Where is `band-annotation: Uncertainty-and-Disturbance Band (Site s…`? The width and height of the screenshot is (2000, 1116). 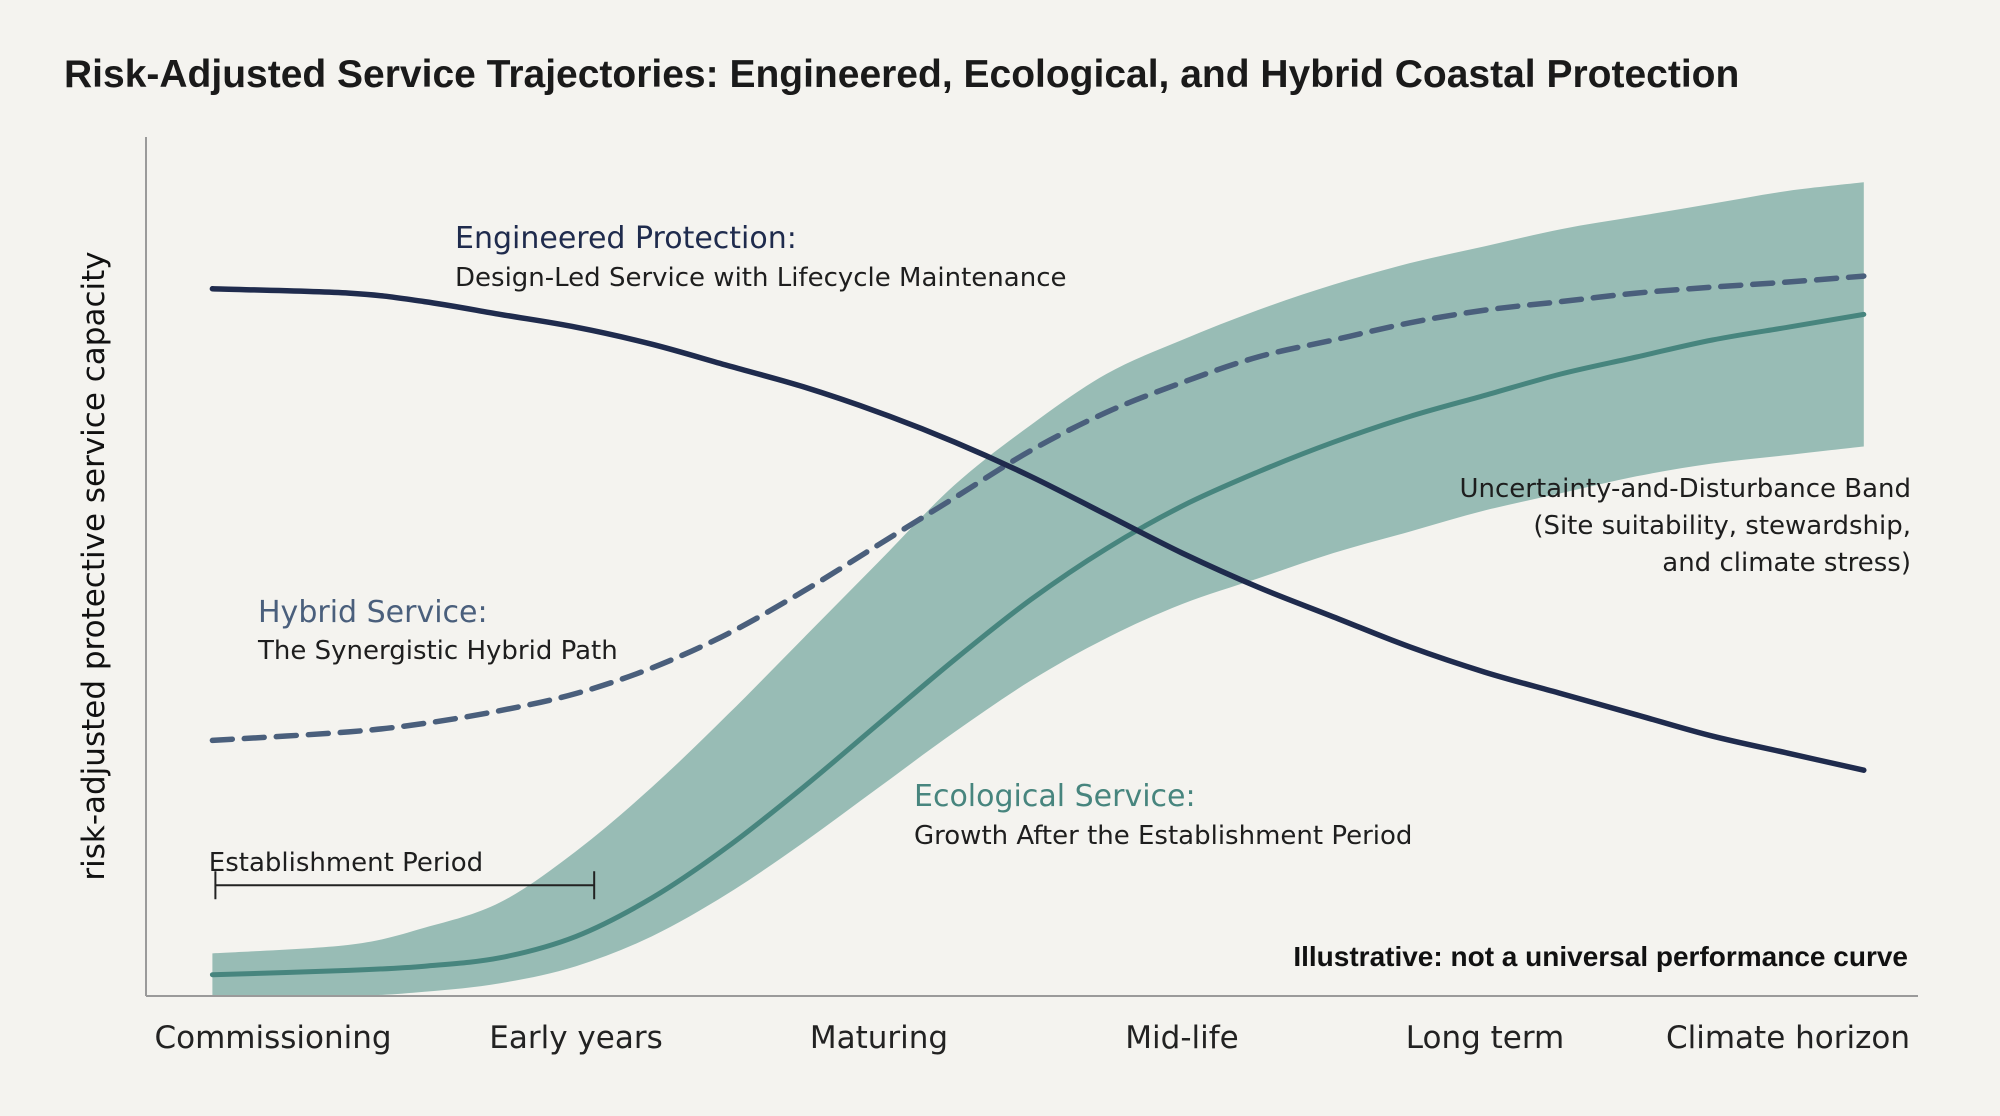
band-annotation: Uncertainty-and-Disturbance Band (Site s… is located at coordinates (1686, 526).